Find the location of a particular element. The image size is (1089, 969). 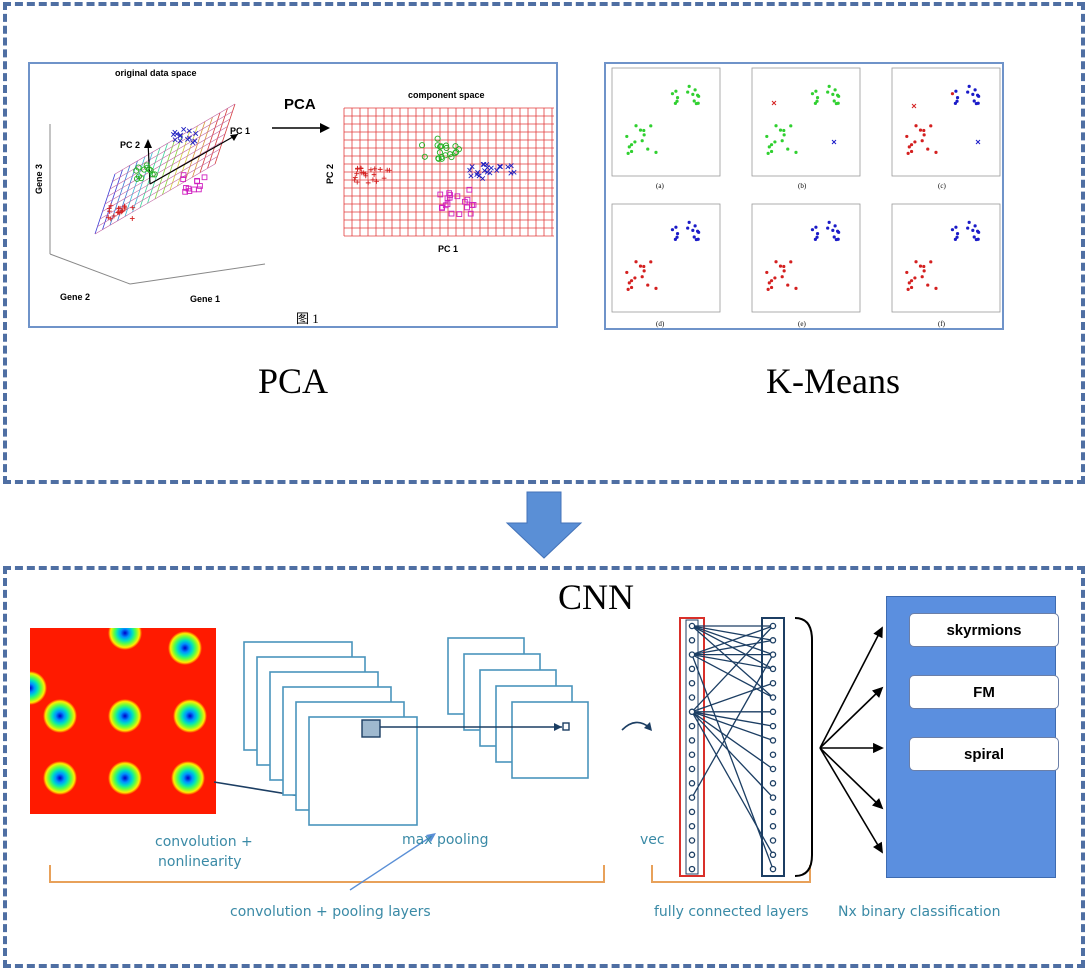

original-space-title: original data space is located at coordinates (156, 73).